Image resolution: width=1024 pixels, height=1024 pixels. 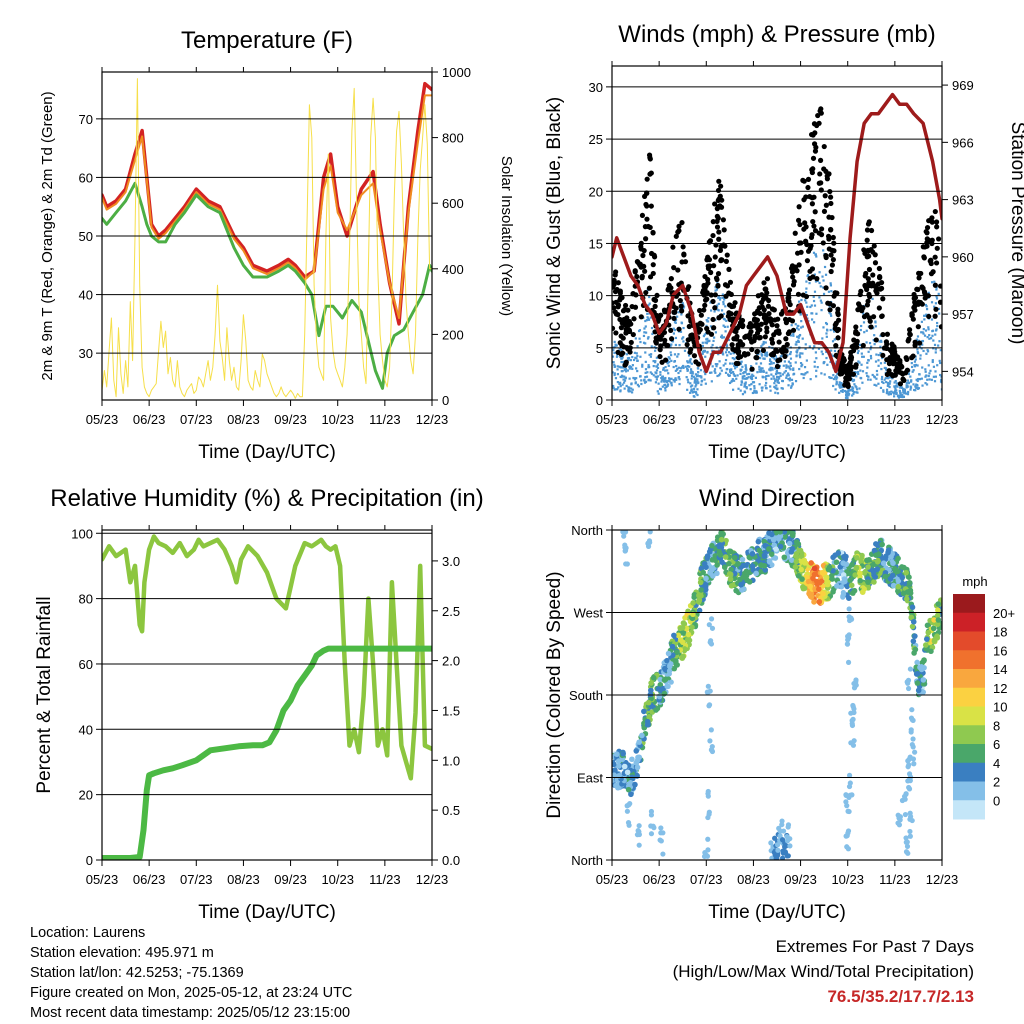 I want to click on y-tick-label: 40, so click(x=86, y=295).